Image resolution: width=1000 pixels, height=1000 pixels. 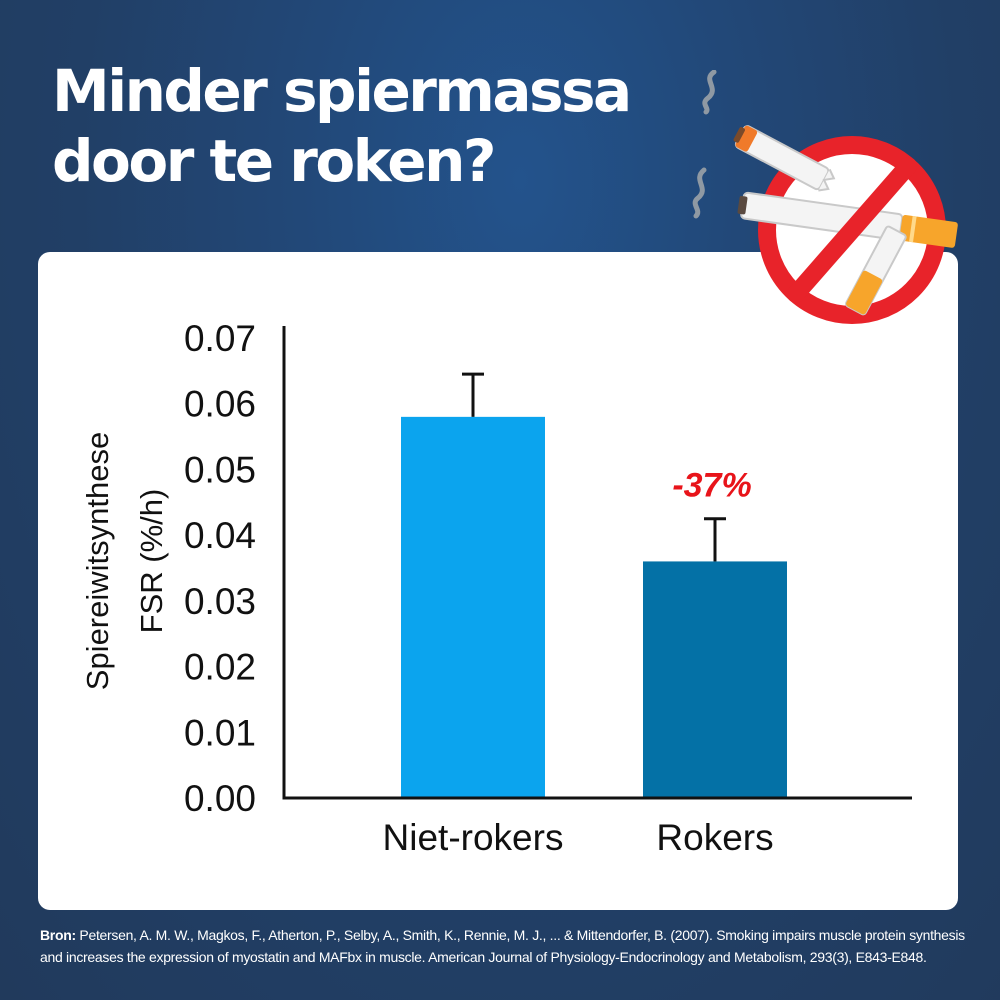 I want to click on bar-rokers, so click(x=715, y=679).